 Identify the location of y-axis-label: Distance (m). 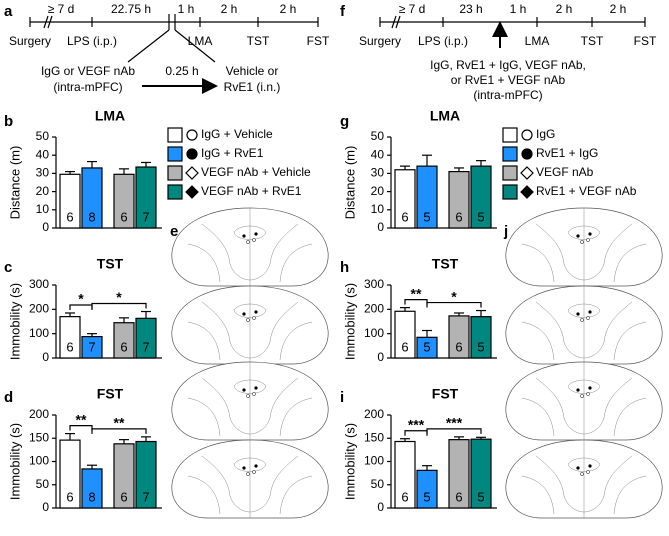
(14, 183).